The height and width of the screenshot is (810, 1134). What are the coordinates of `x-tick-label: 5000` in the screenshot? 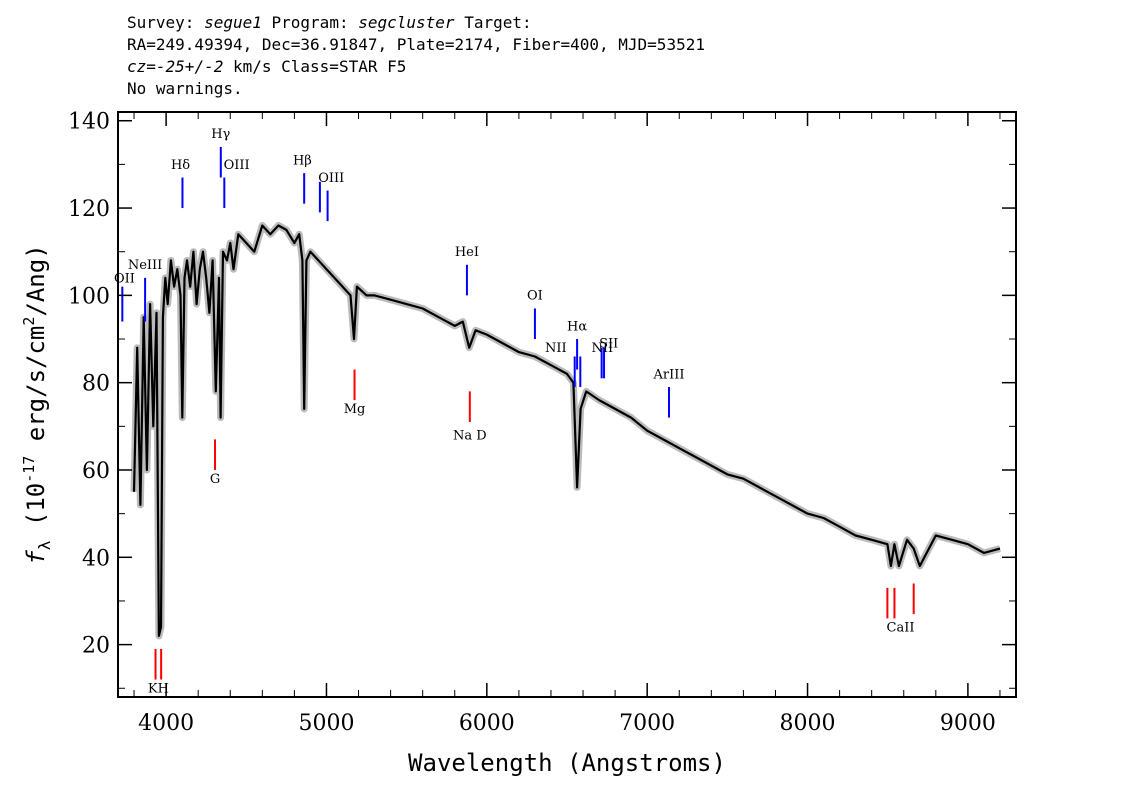 It's located at (326, 723).